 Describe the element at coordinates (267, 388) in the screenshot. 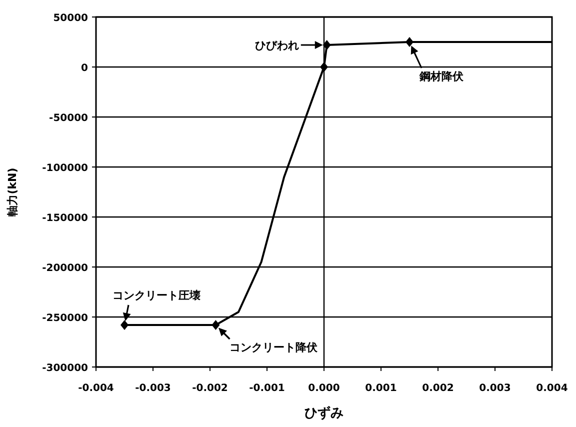

I see `x-tick-label: -0.001` at that location.